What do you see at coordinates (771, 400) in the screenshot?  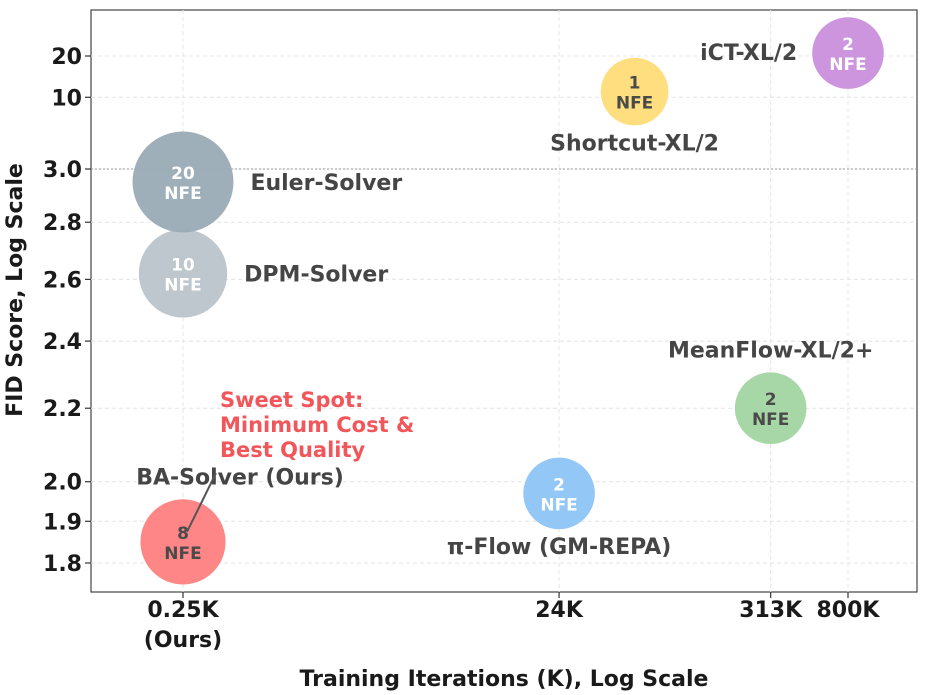 I see `nfe-count-meanflow-xl-2: 2` at bounding box center [771, 400].